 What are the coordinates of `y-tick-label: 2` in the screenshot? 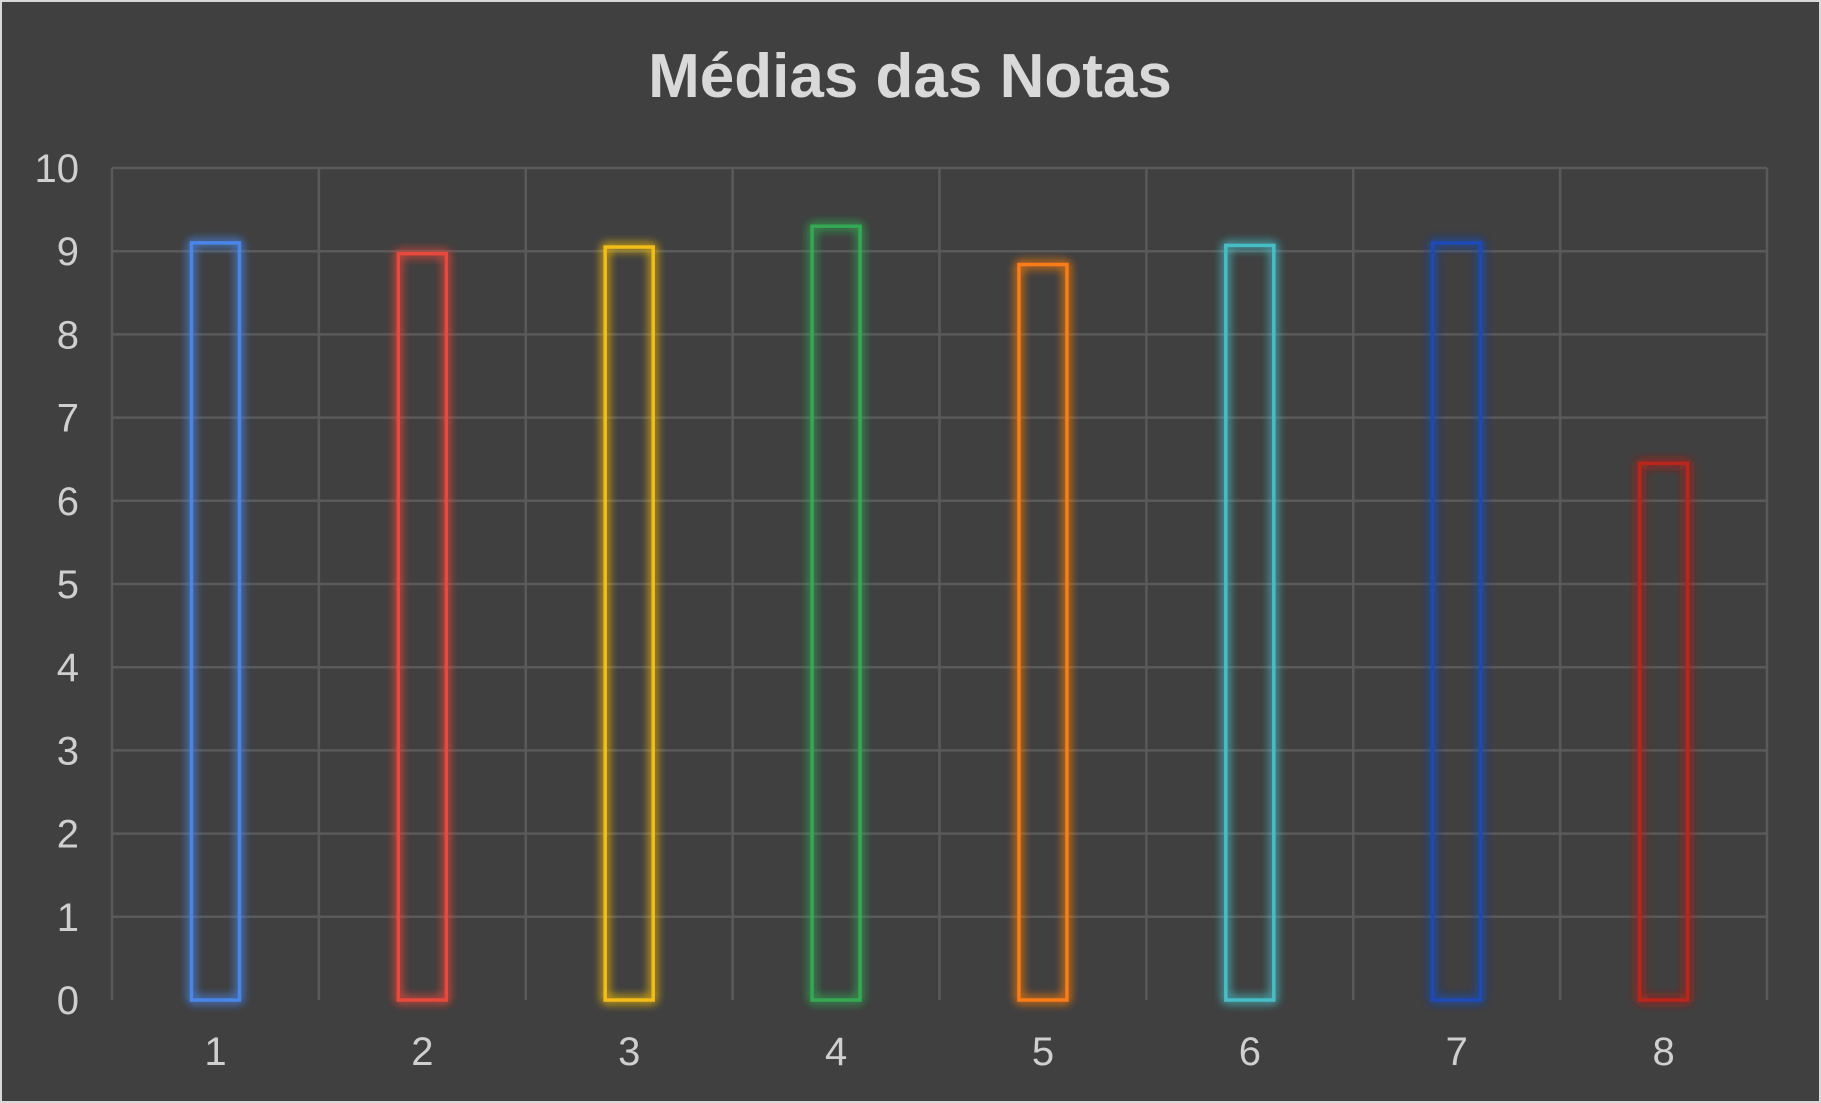 It's located at (68, 835).